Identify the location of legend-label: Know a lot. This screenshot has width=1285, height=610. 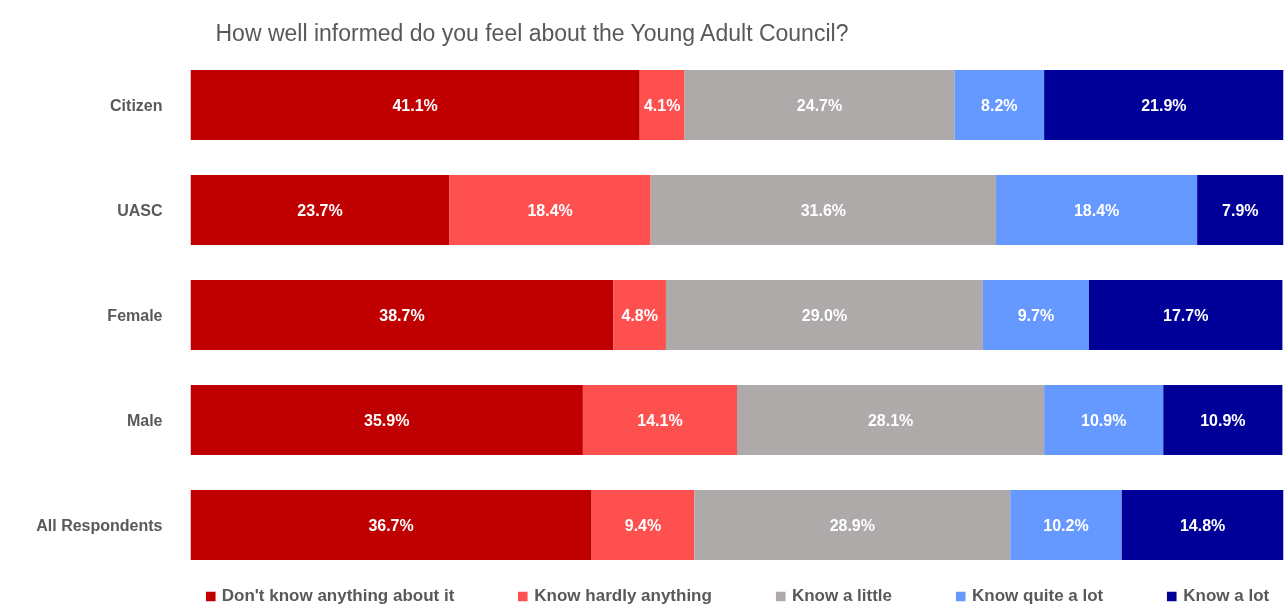
(1226, 596).